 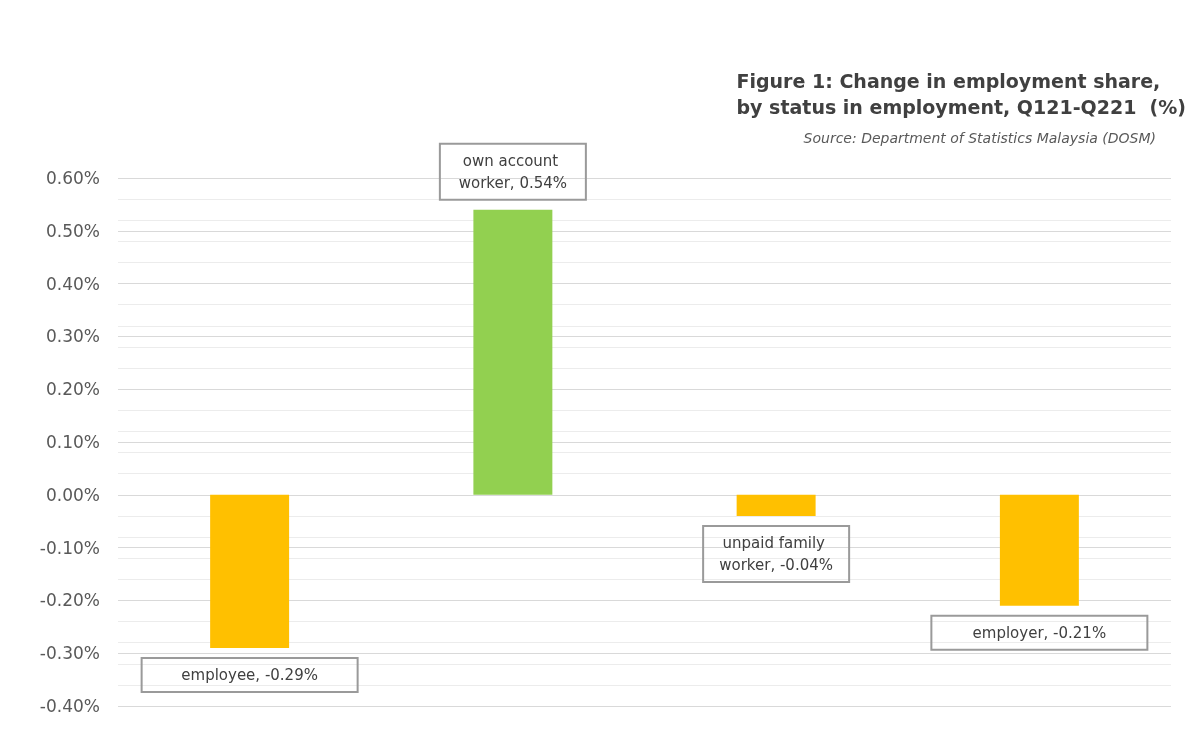 What do you see at coordinates (72, 389) in the screenshot?
I see `y-tick-label: 0.20%` at bounding box center [72, 389].